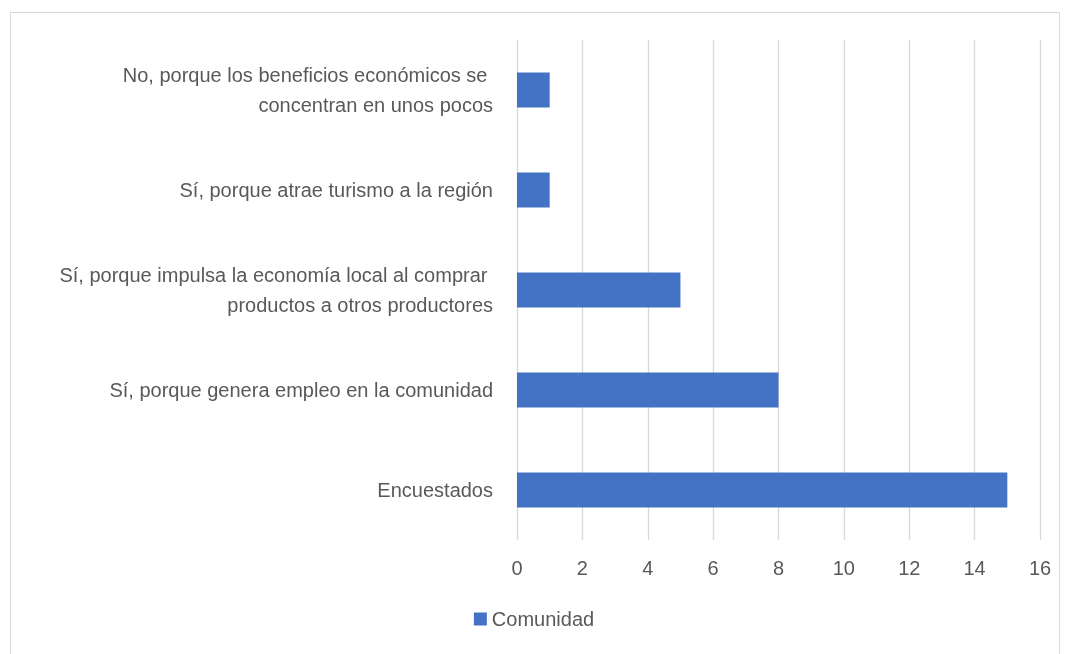 Image resolution: width=1068 pixels, height=654 pixels. Describe the element at coordinates (517, 568) in the screenshot. I see `x-tick-label: 0` at that location.